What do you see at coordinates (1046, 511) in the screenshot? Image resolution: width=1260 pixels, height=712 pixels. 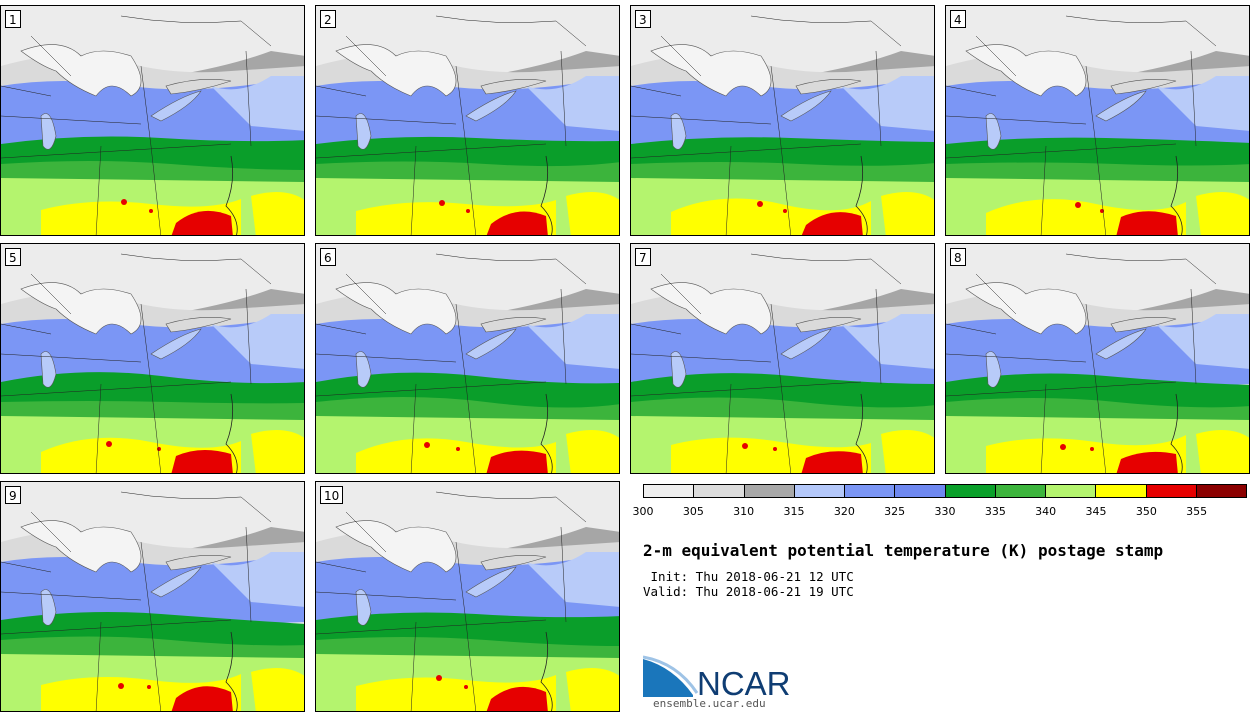 I see `colorbar-tick-label: 340` at bounding box center [1046, 511].